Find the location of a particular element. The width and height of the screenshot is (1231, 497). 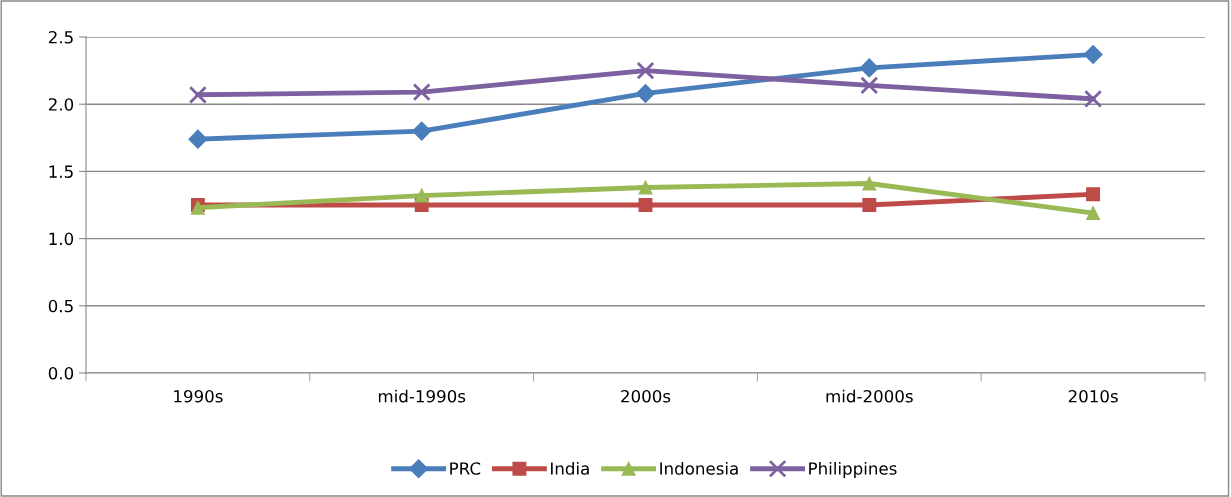

y-tick-label: 1.5 is located at coordinates (61, 171).